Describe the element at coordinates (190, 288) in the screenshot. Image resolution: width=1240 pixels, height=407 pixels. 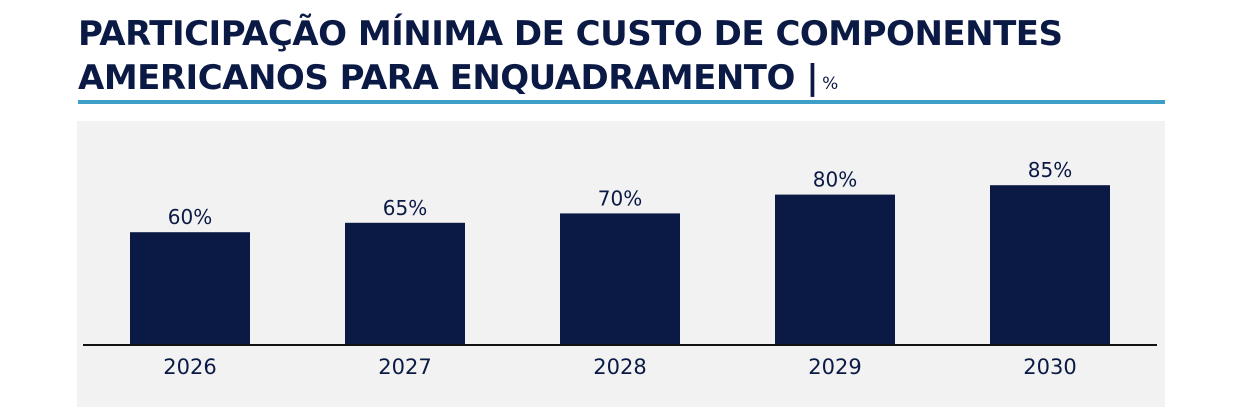
I see `bar-2026` at that location.